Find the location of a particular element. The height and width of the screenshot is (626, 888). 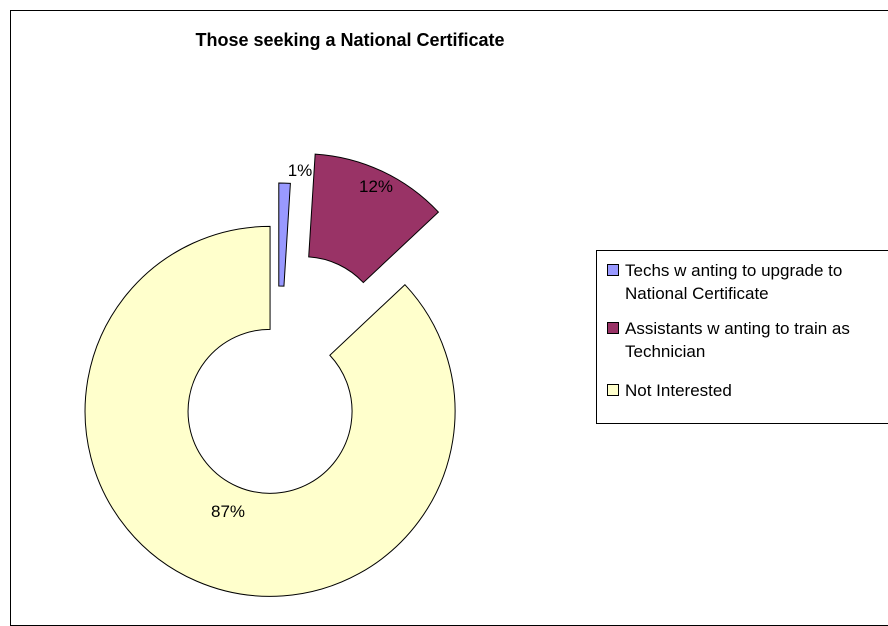

legend-label-not-interested: Not Interested is located at coordinates (678, 390).